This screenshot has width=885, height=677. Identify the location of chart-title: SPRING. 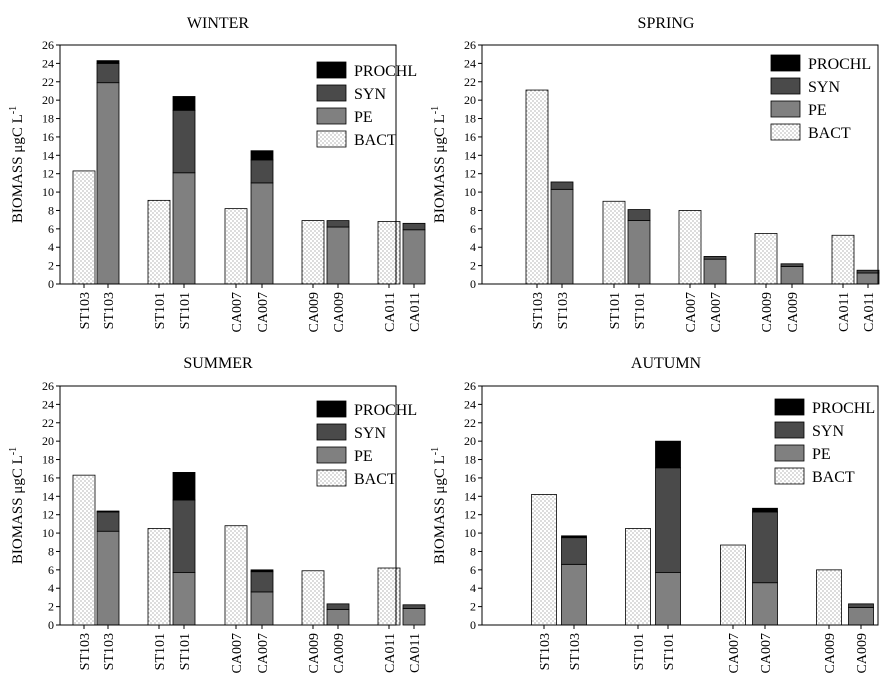
(666, 23).